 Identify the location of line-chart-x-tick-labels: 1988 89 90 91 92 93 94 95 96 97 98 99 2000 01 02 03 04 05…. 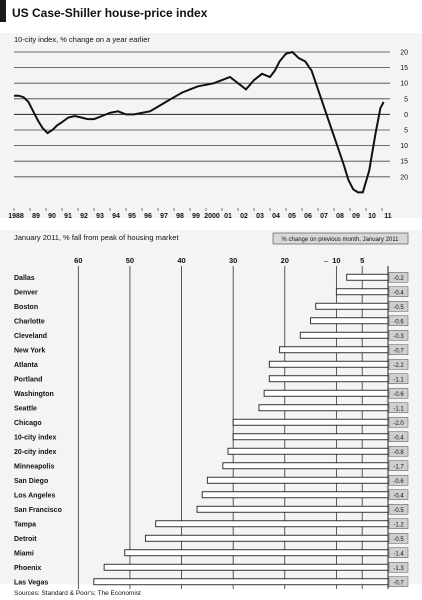
(200, 214).